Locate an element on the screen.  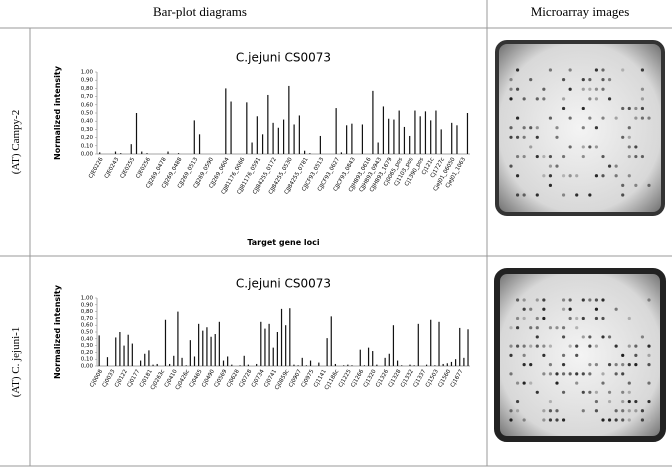
row-label: (AT) Campy-2 is located at coordinates (16, 142).